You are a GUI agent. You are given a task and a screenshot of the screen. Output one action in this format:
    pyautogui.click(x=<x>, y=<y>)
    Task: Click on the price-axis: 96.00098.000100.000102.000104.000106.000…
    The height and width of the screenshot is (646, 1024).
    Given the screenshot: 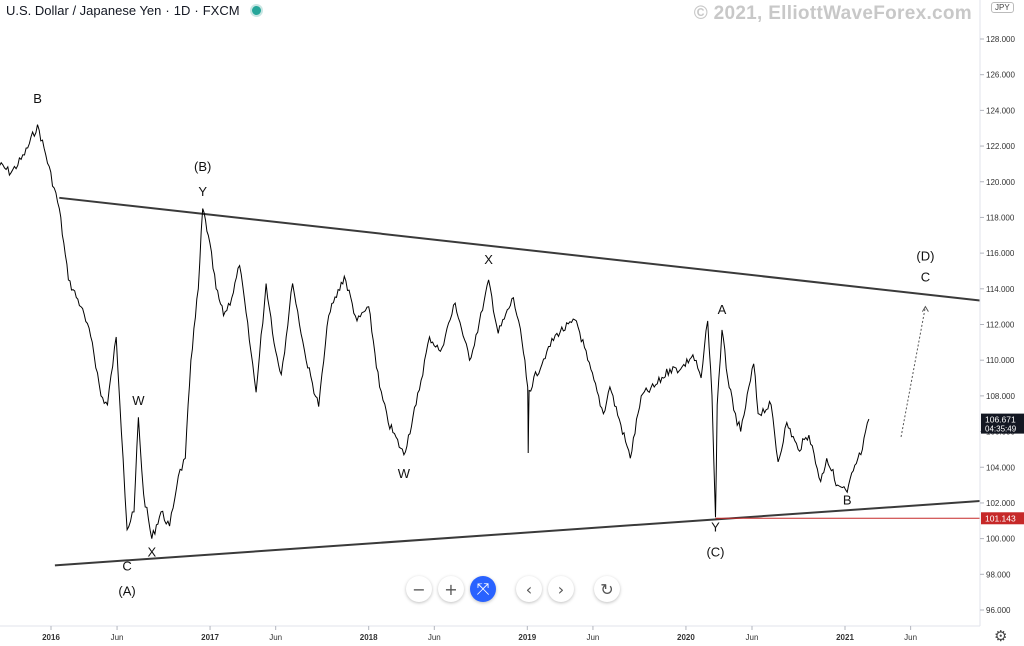 What is the action you would take?
    pyautogui.click(x=997, y=325)
    